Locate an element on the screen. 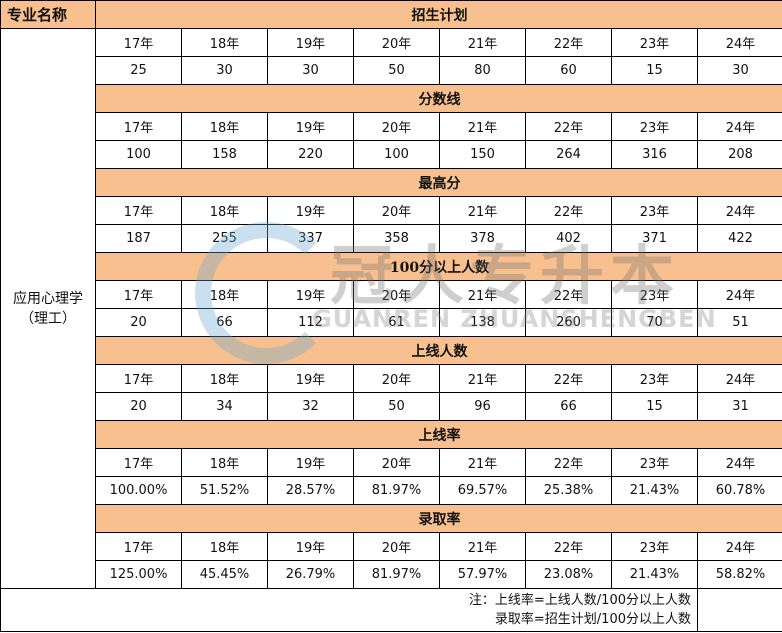 Image resolution: width=782 pixels, height=633 pixels. value-cell: 32 is located at coordinates (310, 406).